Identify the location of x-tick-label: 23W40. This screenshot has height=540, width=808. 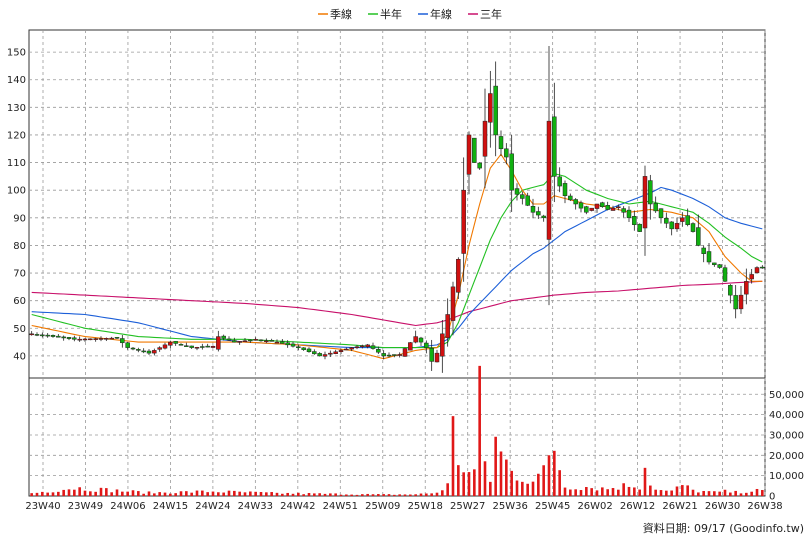
(42, 506).